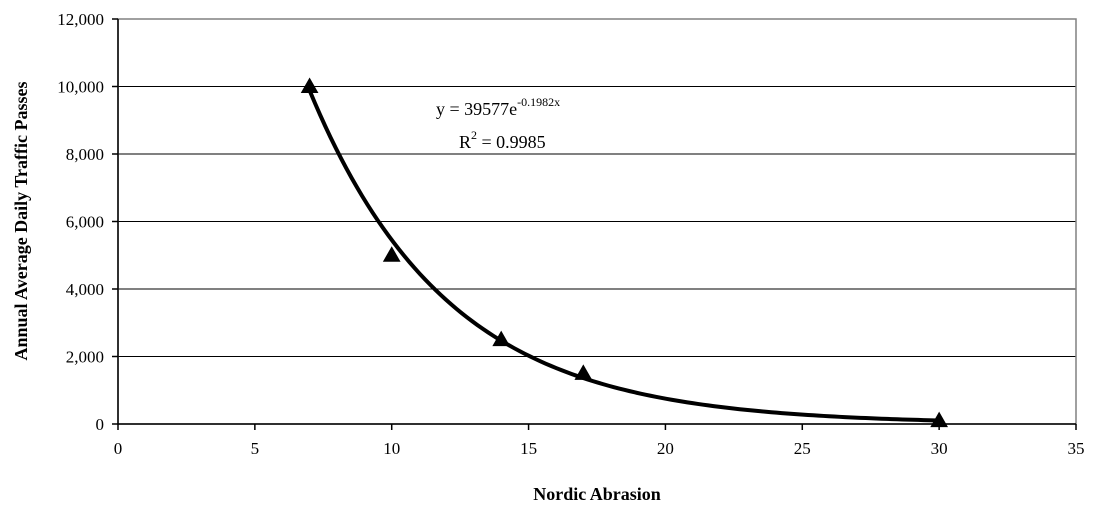 The width and height of the screenshot is (1093, 510). What do you see at coordinates (85, 154) in the screenshot?
I see `y-tick-label: 8,000` at bounding box center [85, 154].